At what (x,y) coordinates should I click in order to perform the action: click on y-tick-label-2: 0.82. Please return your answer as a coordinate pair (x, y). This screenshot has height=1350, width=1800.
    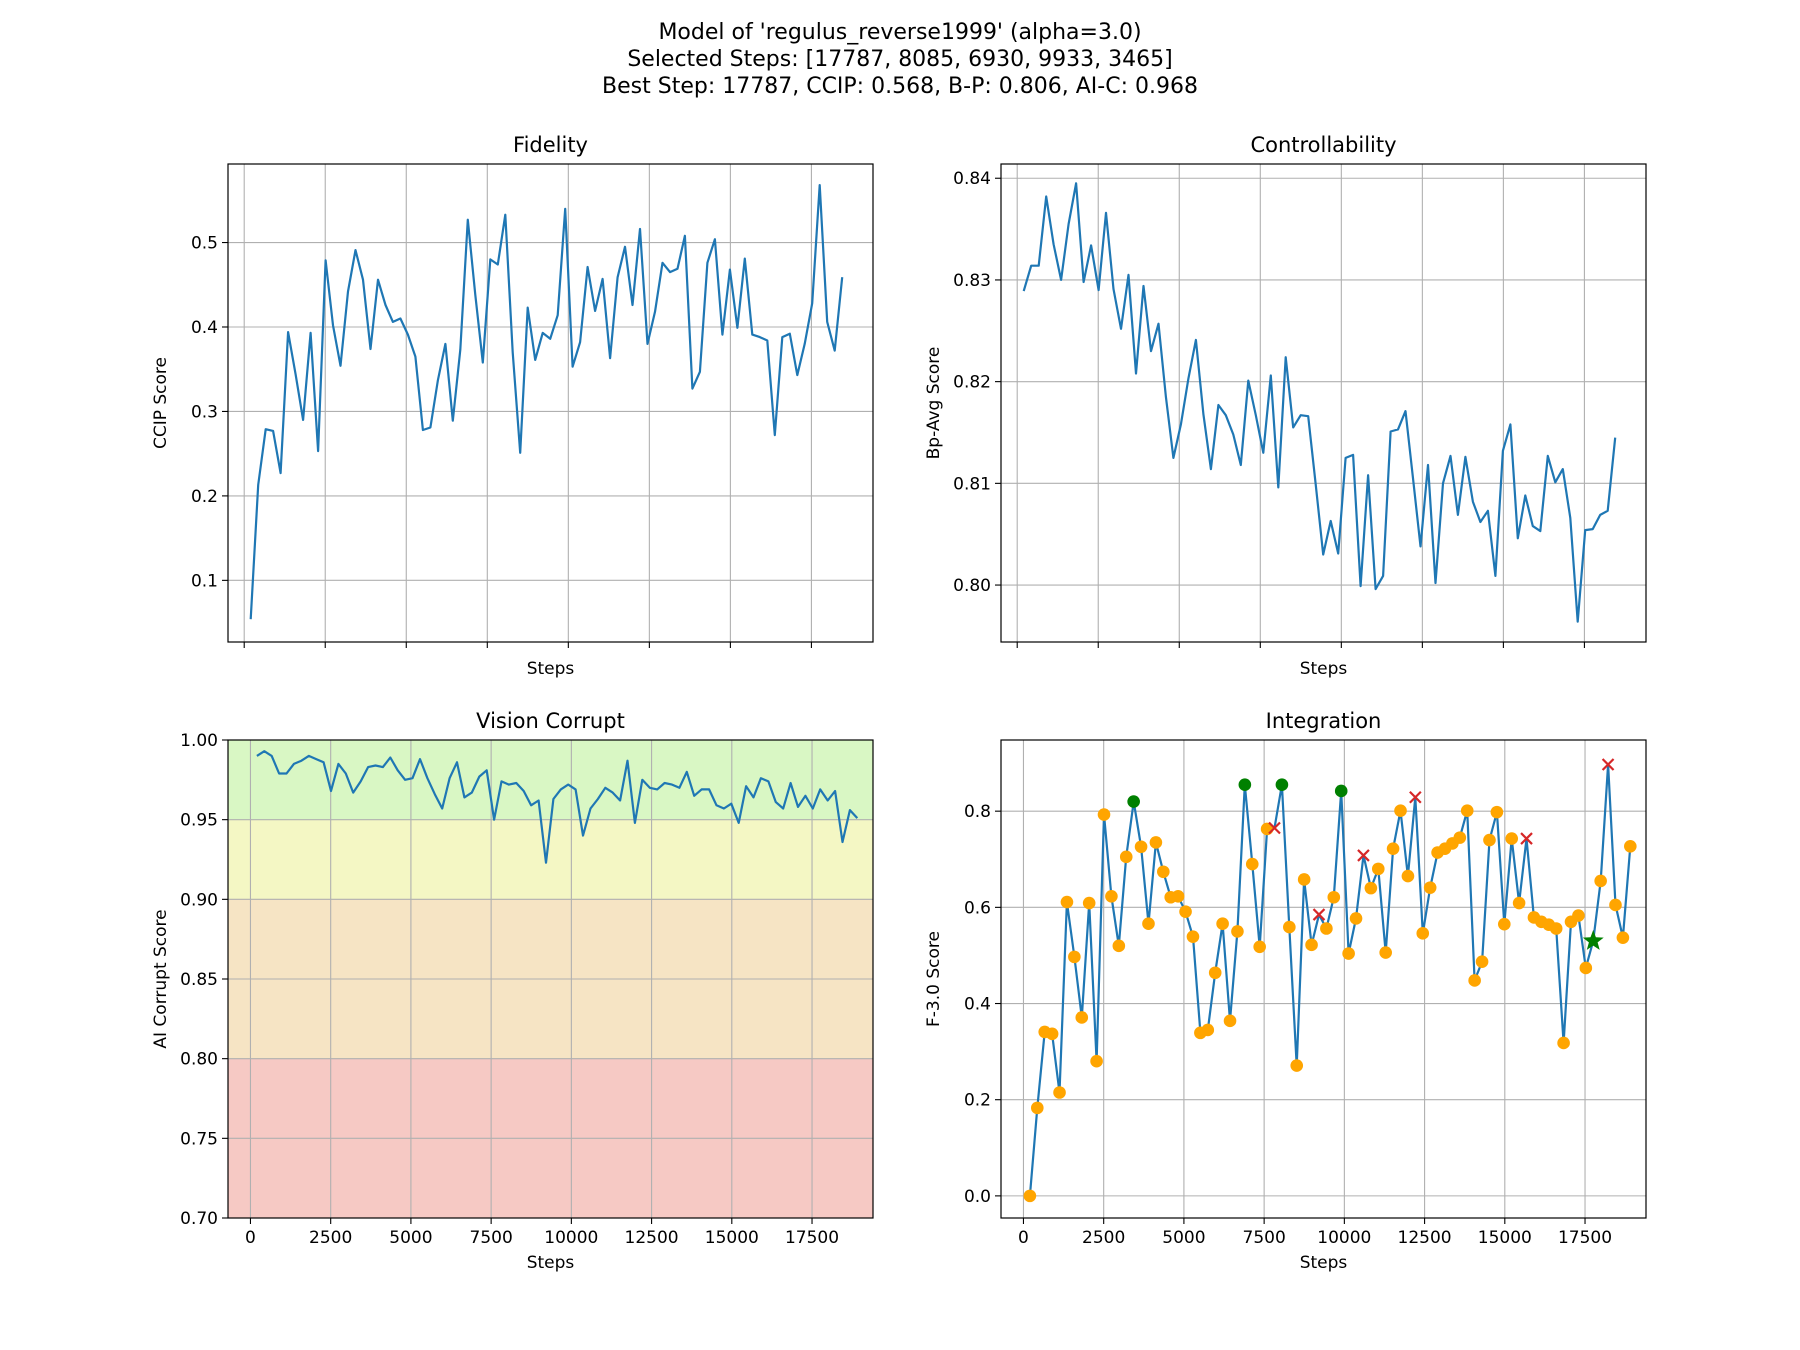
    Looking at the image, I should click on (972, 383).